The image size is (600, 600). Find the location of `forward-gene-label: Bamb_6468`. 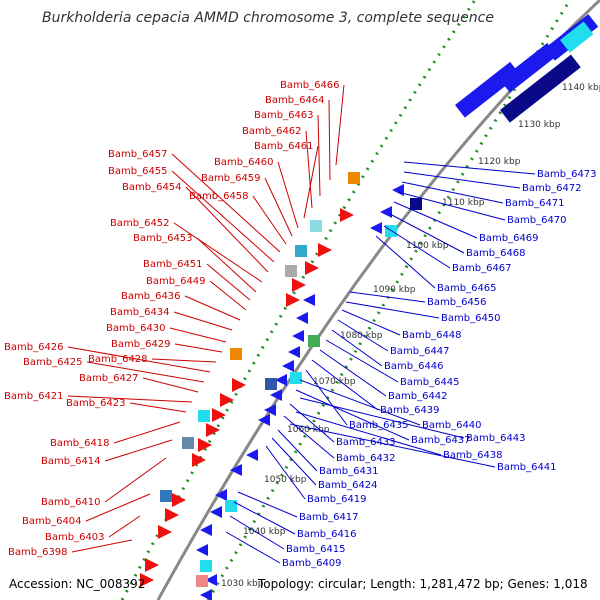

forward-gene-label: Bamb_6468 is located at coordinates (496, 253).